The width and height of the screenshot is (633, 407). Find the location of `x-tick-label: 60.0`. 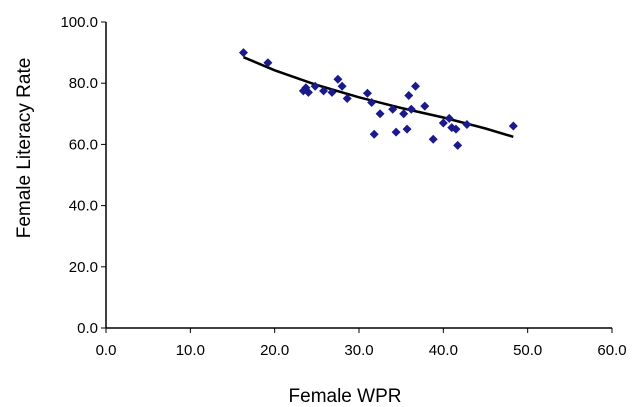

x-tick-label: 60.0 is located at coordinates (611, 350).